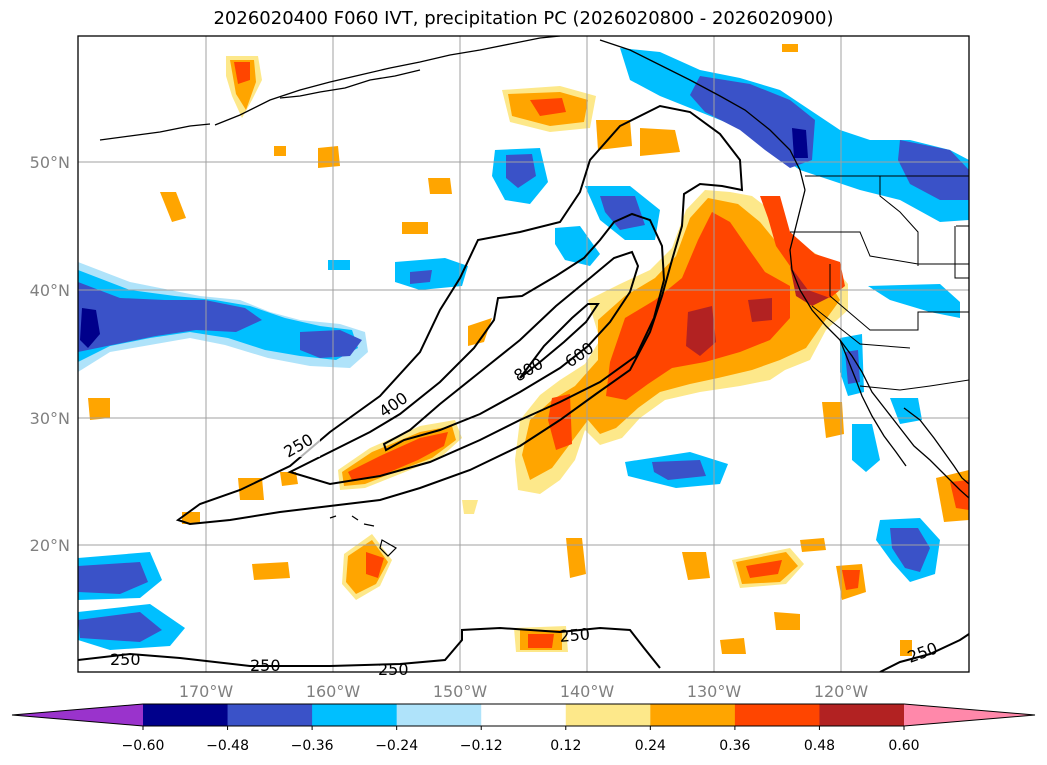 The image size is (1047, 765). I want to click on orange-dark-main-plume, so click(698, 306).